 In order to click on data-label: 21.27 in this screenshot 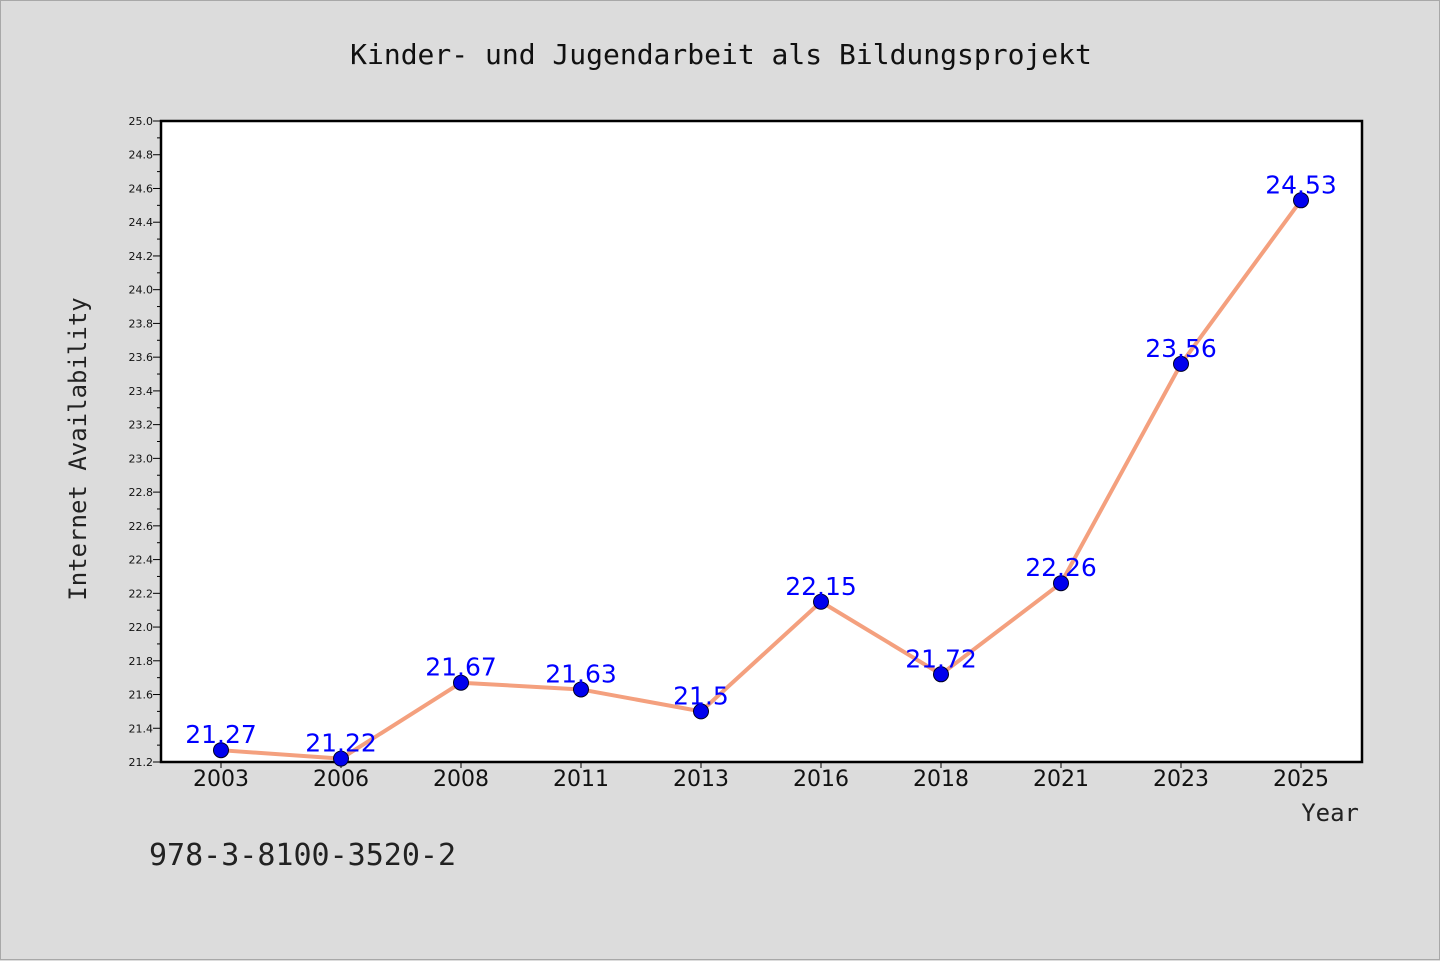, I will do `click(221, 734)`.